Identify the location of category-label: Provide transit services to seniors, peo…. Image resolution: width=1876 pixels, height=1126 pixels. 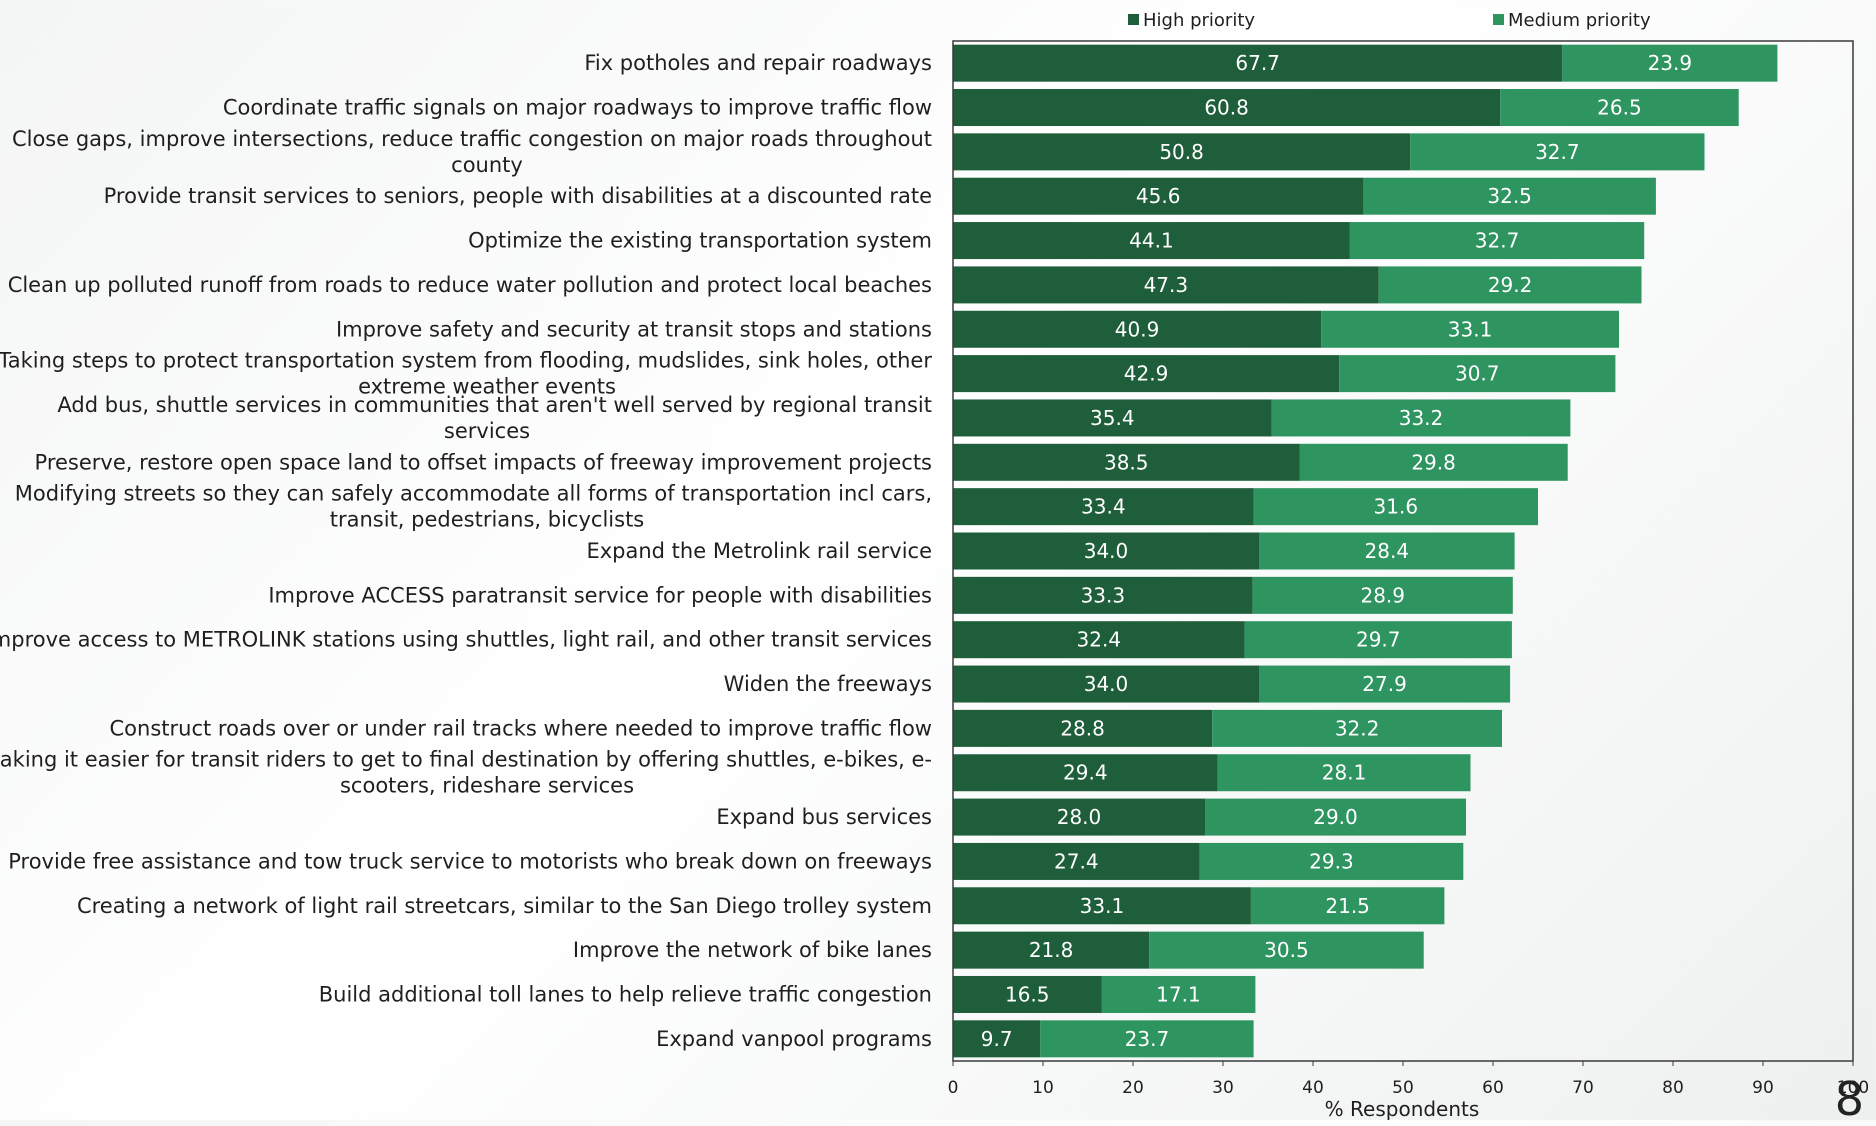
(518, 196).